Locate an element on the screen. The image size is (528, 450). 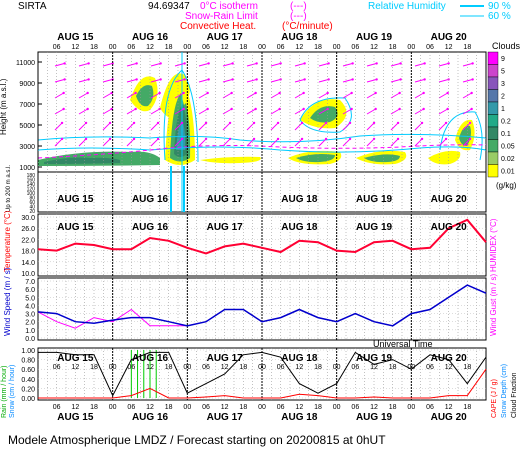
colorbar-tick-label: 3 is located at coordinates (503, 84).